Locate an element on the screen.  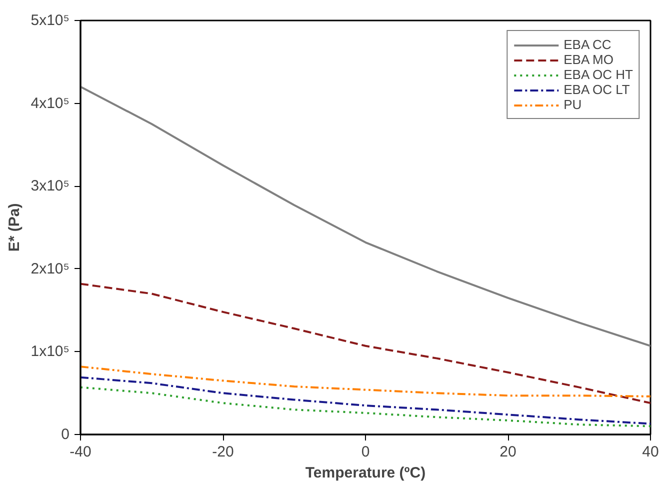
x-tick-label: 0 is located at coordinates (365, 452).